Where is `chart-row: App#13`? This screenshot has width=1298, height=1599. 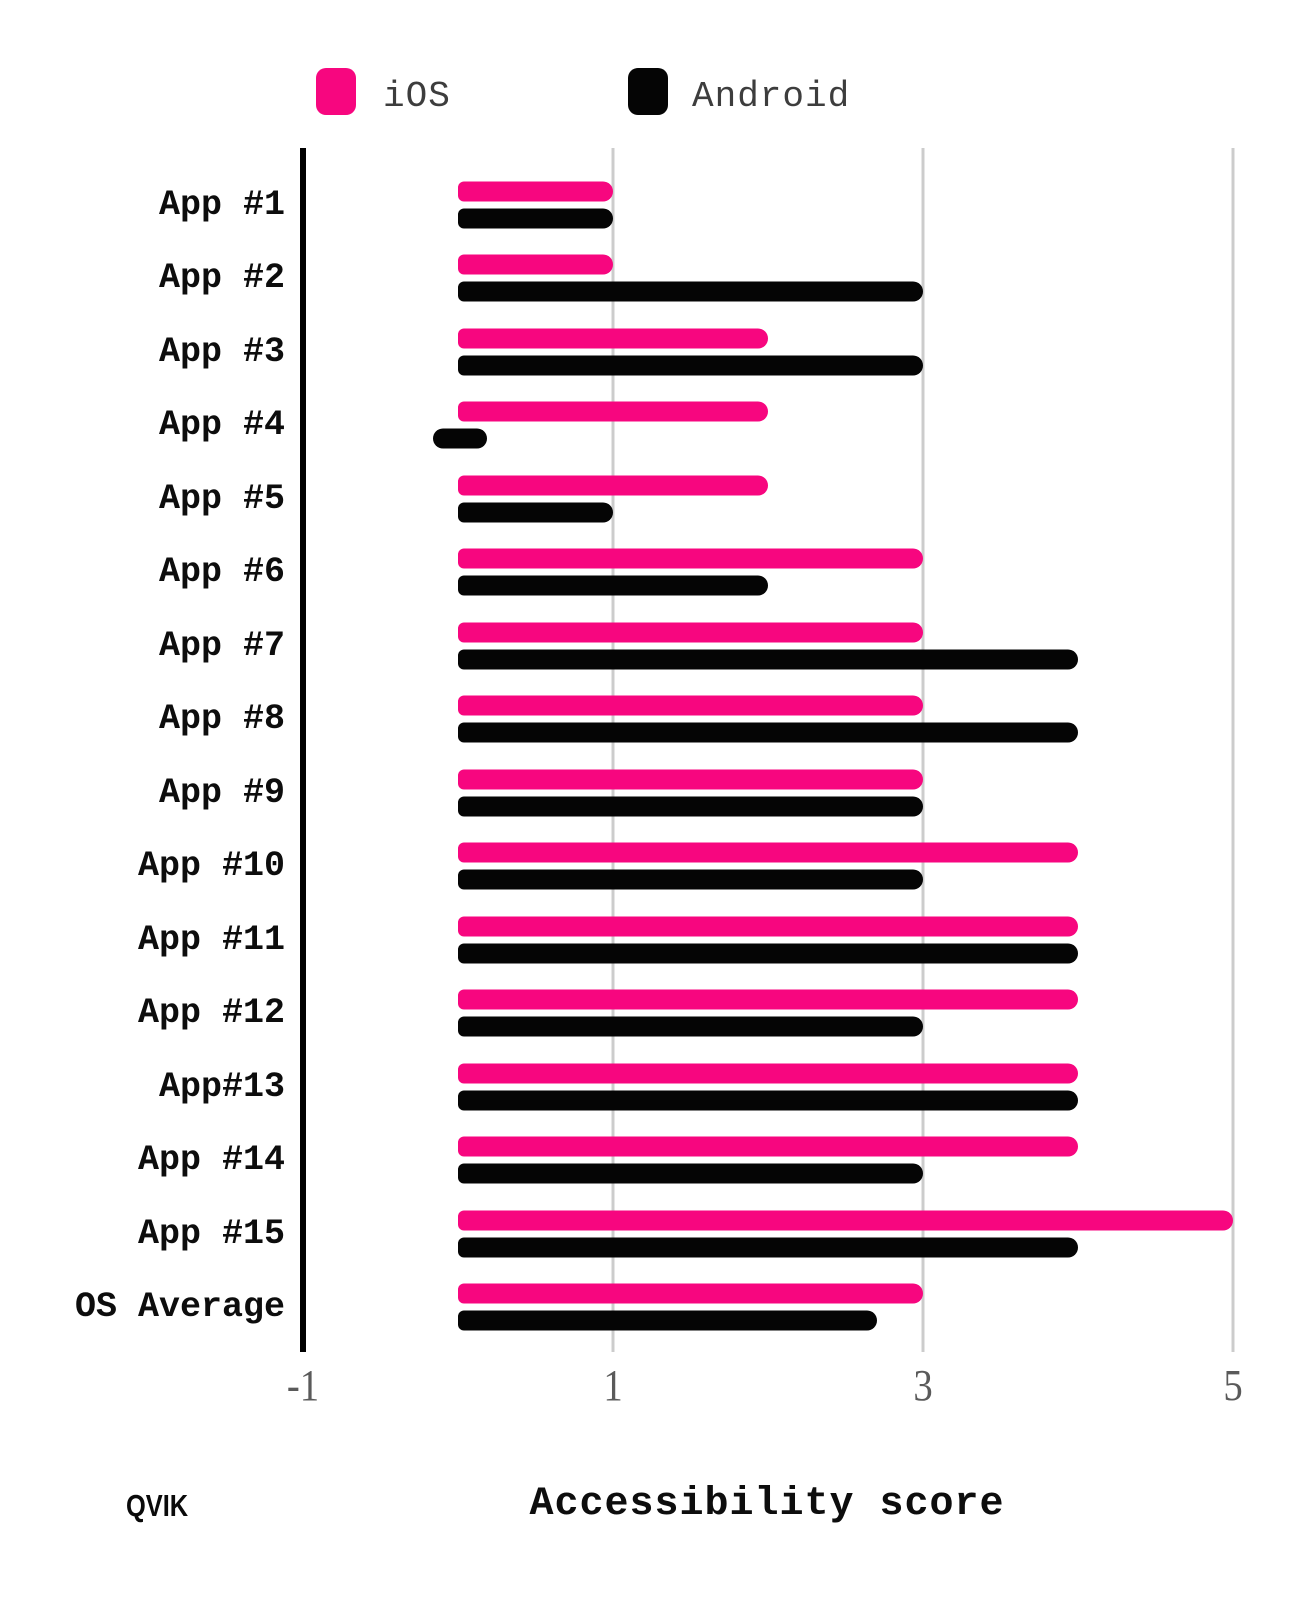 chart-row: App#13 is located at coordinates (649, 1087).